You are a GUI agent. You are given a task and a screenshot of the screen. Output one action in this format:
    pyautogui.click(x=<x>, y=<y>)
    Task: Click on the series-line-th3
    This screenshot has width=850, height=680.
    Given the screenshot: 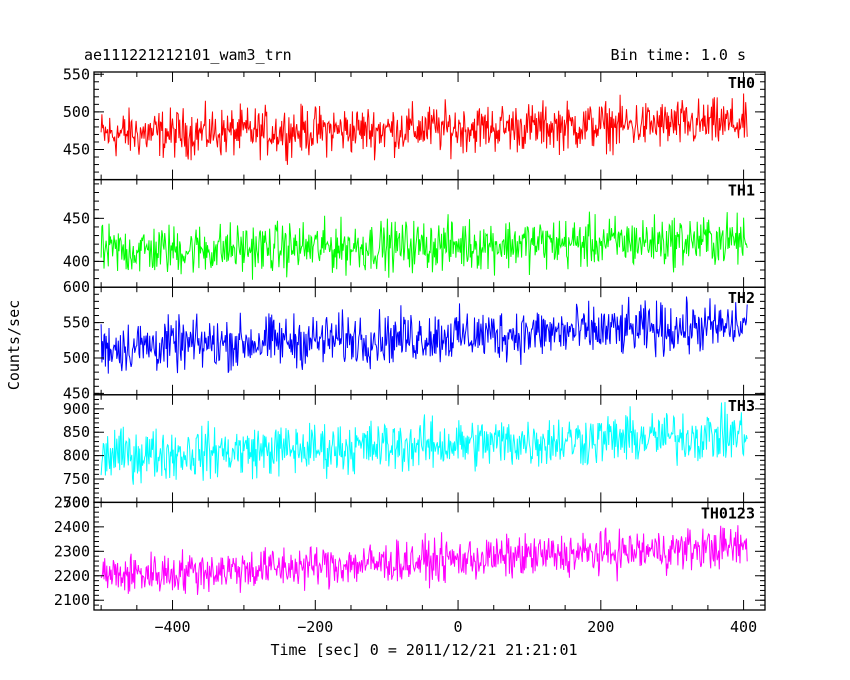 What is the action you would take?
    pyautogui.click(x=424, y=443)
    